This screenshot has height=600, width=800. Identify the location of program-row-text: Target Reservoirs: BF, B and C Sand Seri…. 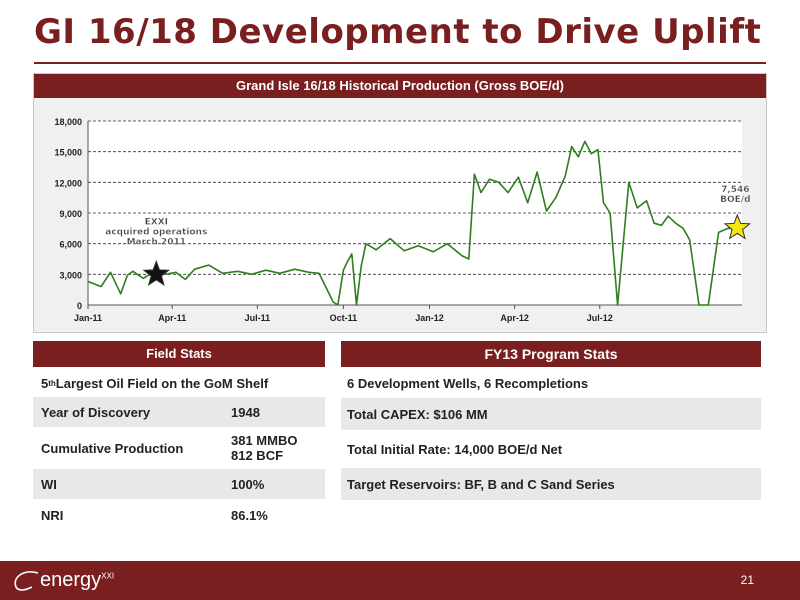
(481, 484).